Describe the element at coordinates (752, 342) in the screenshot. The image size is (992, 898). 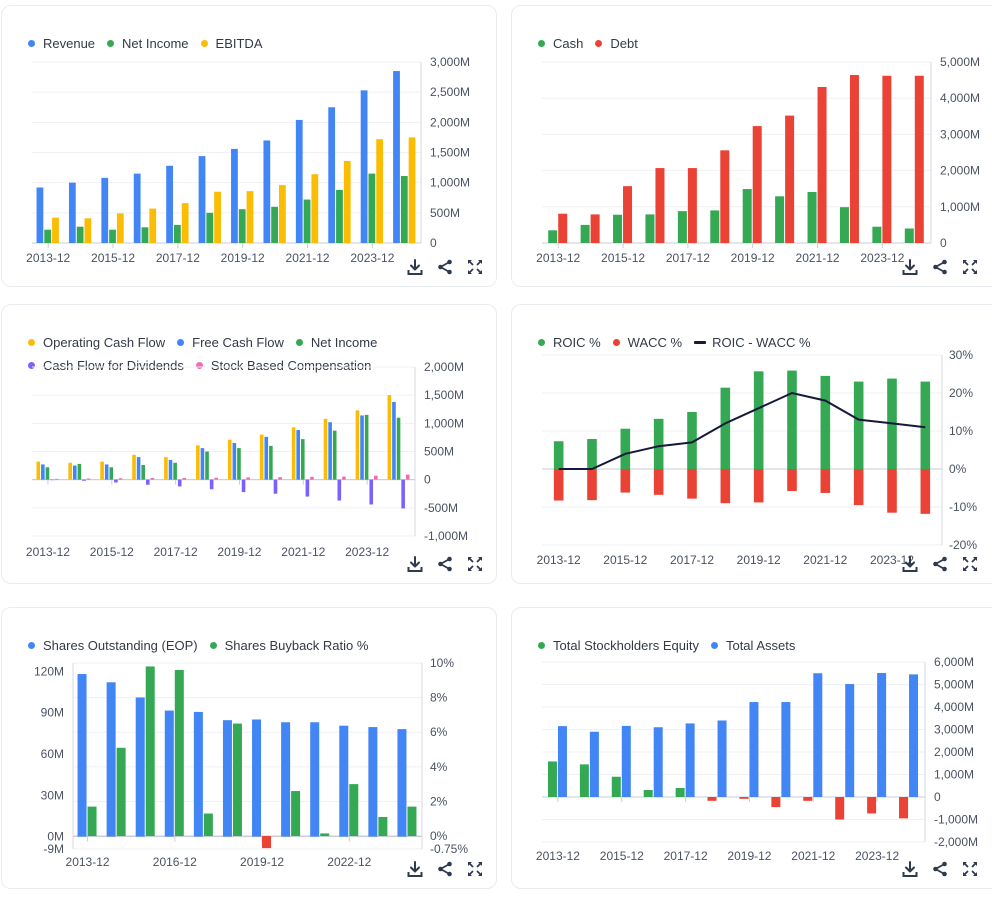
I see `legend-item: ROIC - WACC %` at that location.